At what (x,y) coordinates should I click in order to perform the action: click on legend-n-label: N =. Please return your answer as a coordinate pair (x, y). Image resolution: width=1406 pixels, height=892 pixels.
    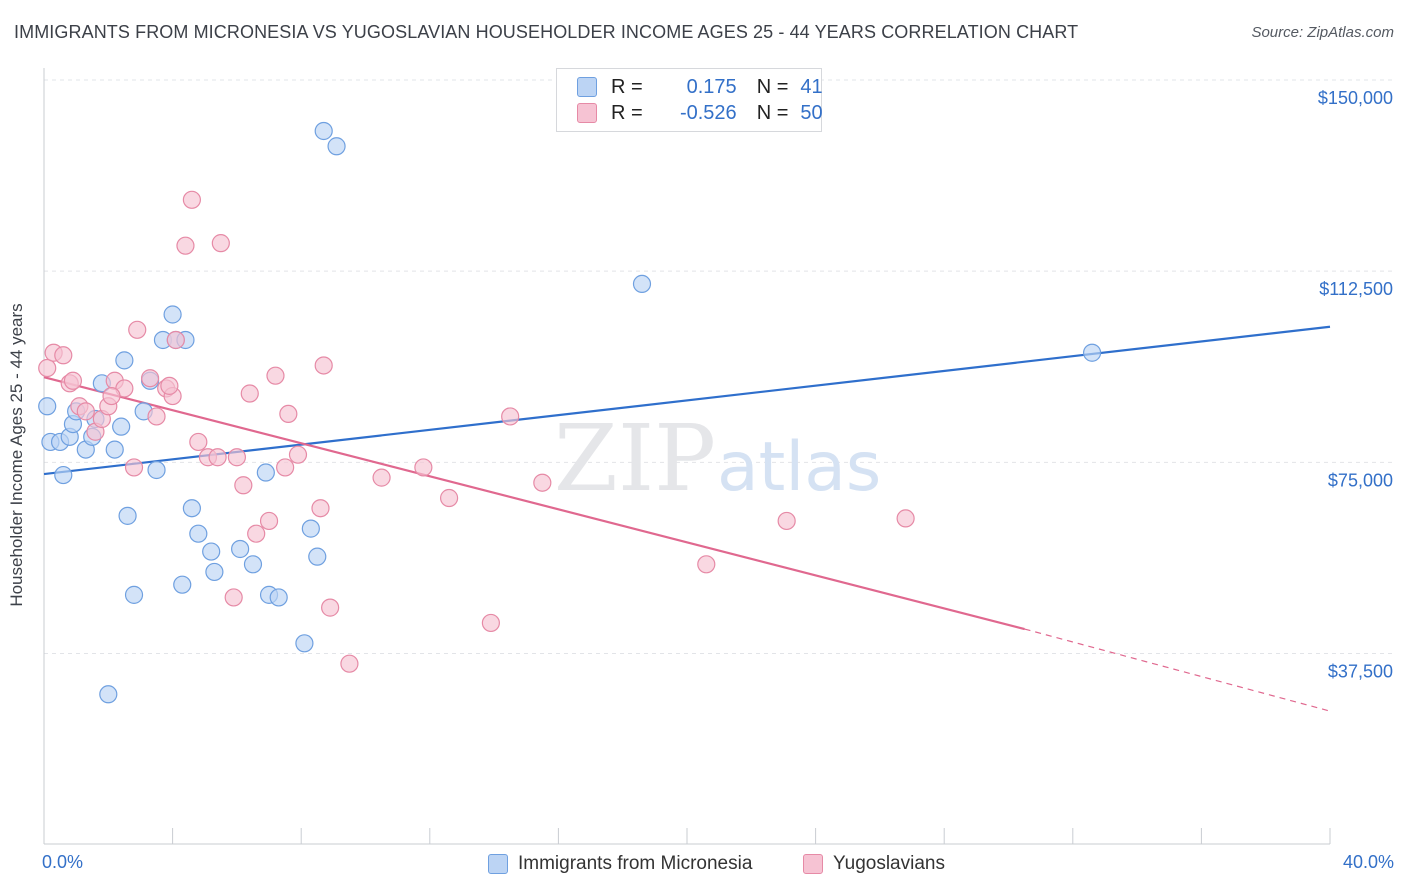
    Looking at the image, I should click on (772, 86).